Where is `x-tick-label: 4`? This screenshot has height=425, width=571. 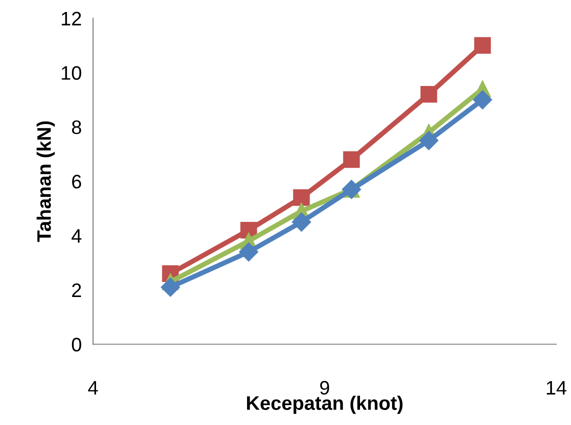 x-tick-label: 4 is located at coordinates (93, 387).